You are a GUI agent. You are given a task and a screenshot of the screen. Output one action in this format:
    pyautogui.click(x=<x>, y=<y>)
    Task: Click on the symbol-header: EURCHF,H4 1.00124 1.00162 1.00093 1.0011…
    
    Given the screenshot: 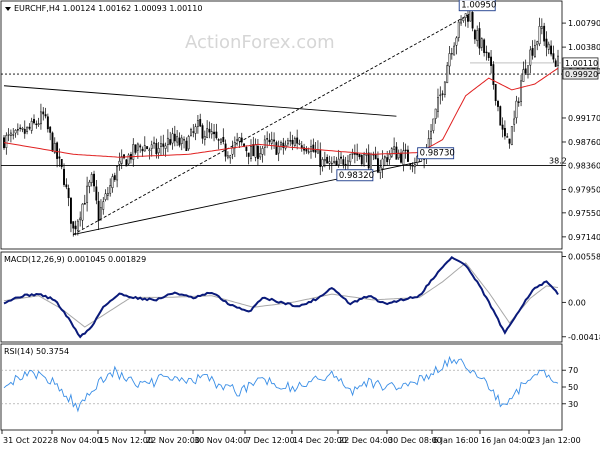 What is the action you would take?
    pyautogui.click(x=108, y=8)
    